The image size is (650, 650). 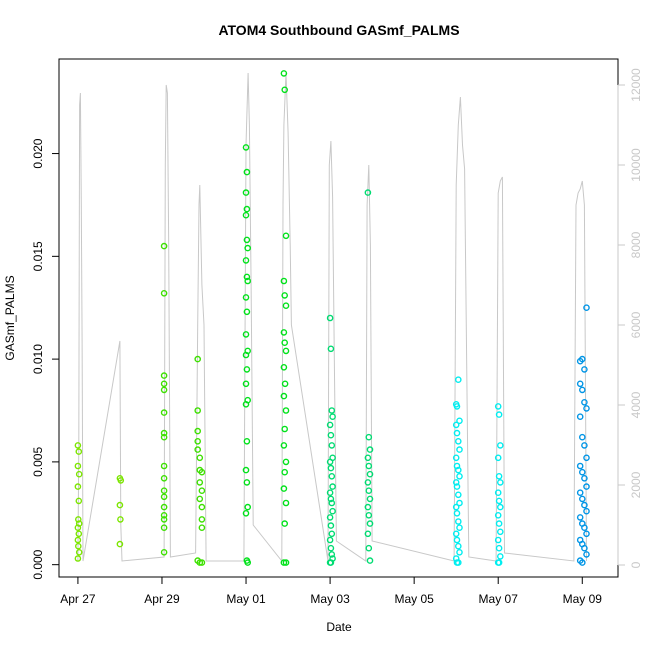 What do you see at coordinates (338, 30) in the screenshot?
I see `chart-title: ATOM4 Southbound GASmf_PALMS` at bounding box center [338, 30].